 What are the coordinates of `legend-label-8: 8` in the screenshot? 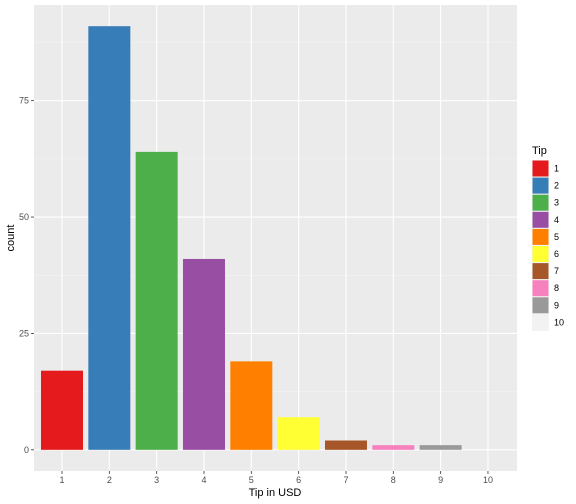 It's located at (556, 288).